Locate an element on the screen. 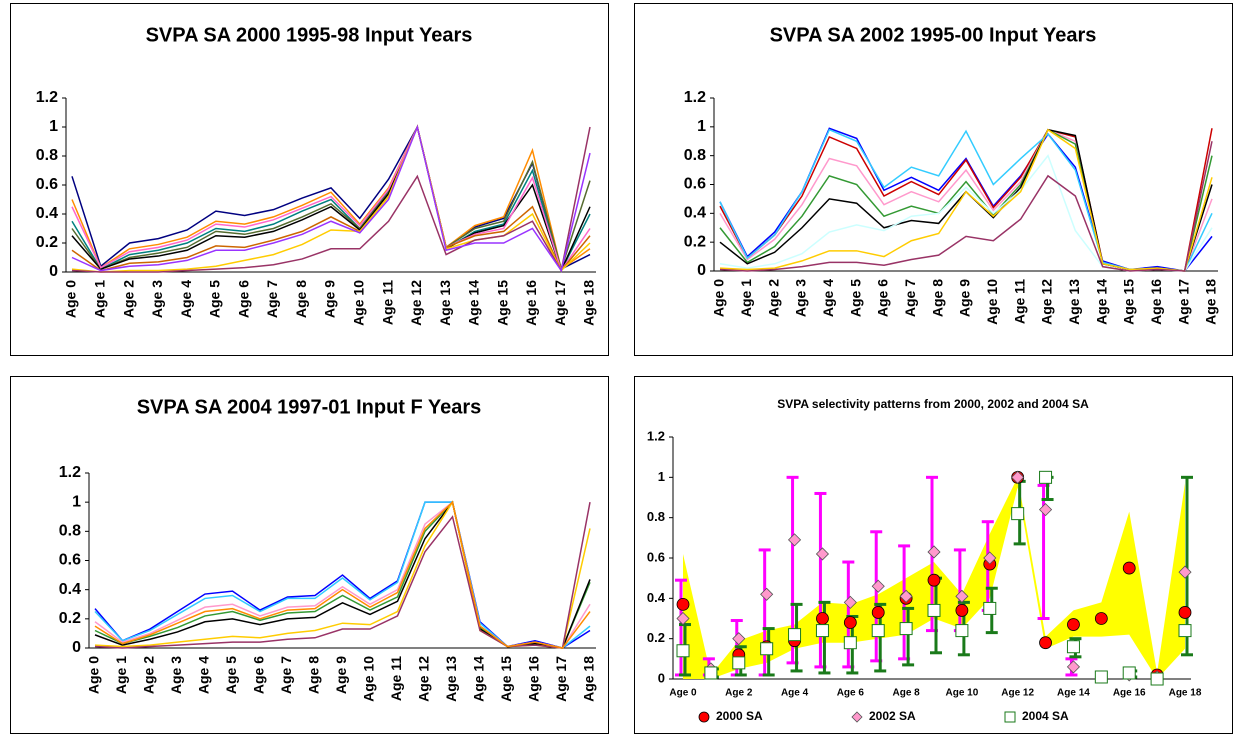 The width and height of the screenshot is (1234, 734). chart-title: SVPA SA 2000 1995-98 Input Years is located at coordinates (309, 35).